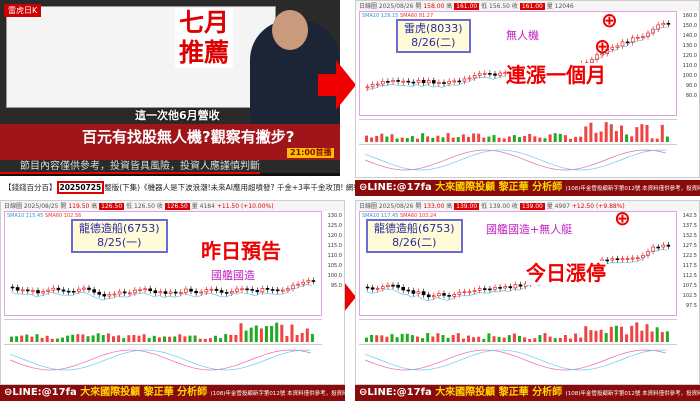 The image size is (700, 401). I want to click on quote-high: 139.00, so click(467, 206).